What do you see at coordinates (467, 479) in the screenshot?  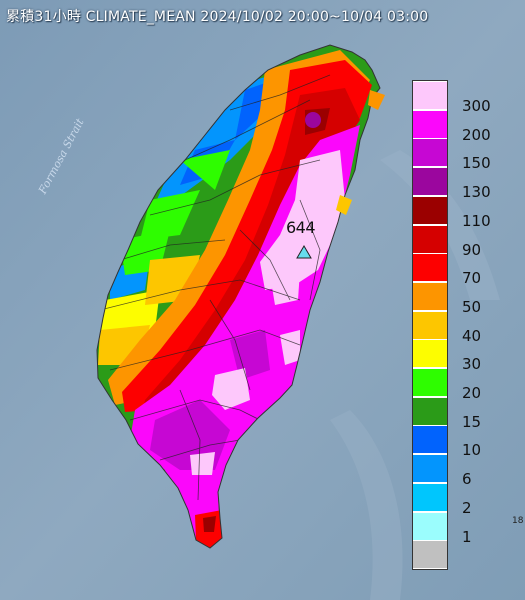 I see `legend-label: 6` at bounding box center [467, 479].